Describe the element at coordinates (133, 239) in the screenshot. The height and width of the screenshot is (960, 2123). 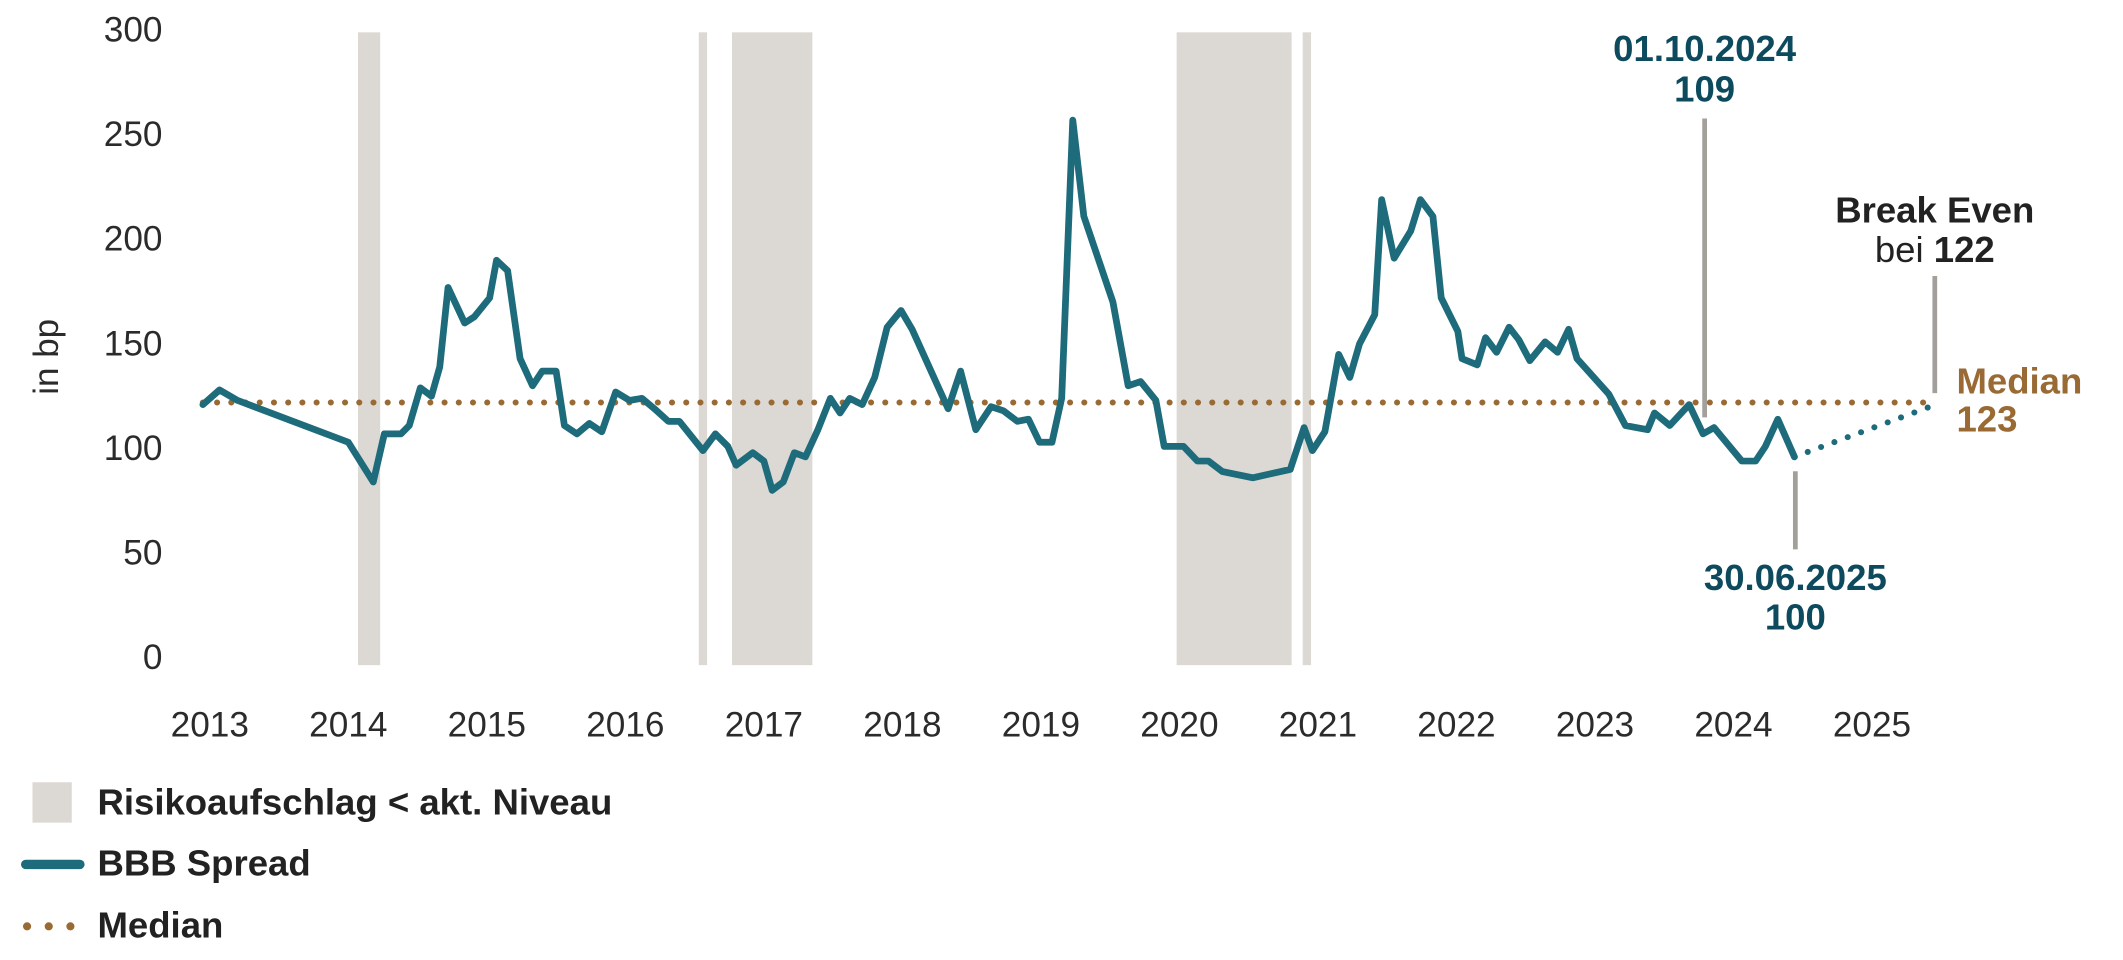
I see `y-tick-label: 200` at that location.